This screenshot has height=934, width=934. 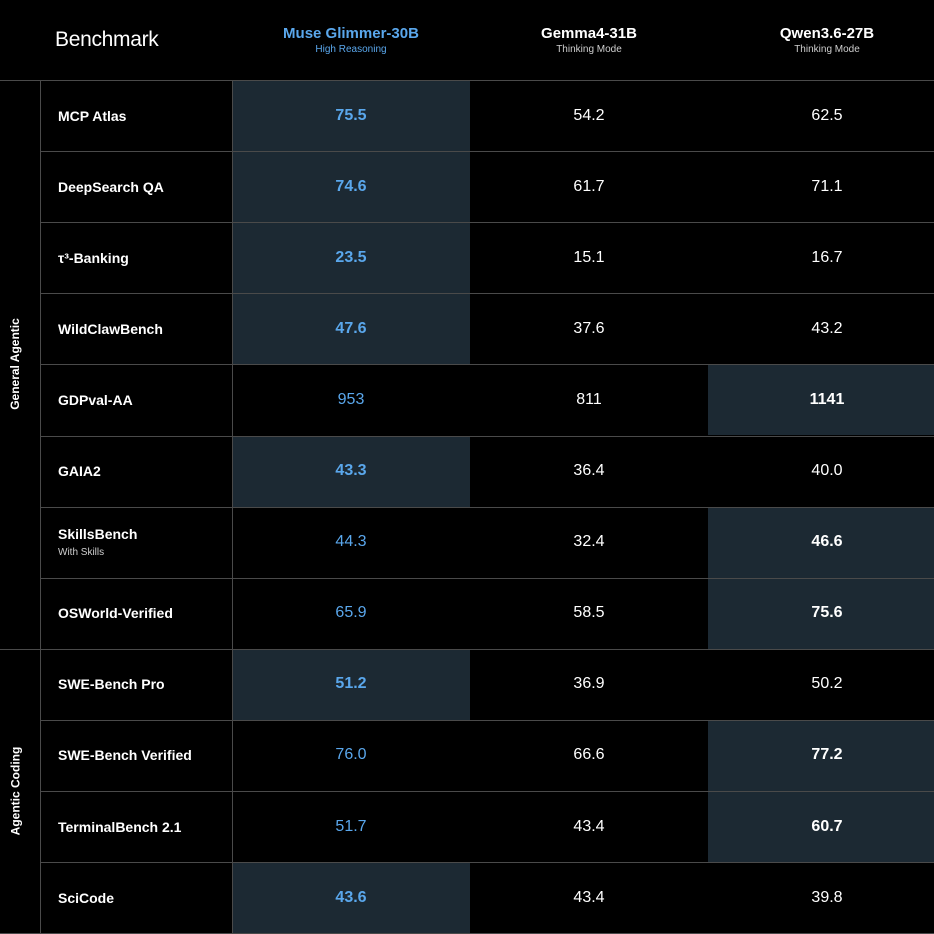 I want to click on column-name: Qwen3.6-27B, so click(x=827, y=33).